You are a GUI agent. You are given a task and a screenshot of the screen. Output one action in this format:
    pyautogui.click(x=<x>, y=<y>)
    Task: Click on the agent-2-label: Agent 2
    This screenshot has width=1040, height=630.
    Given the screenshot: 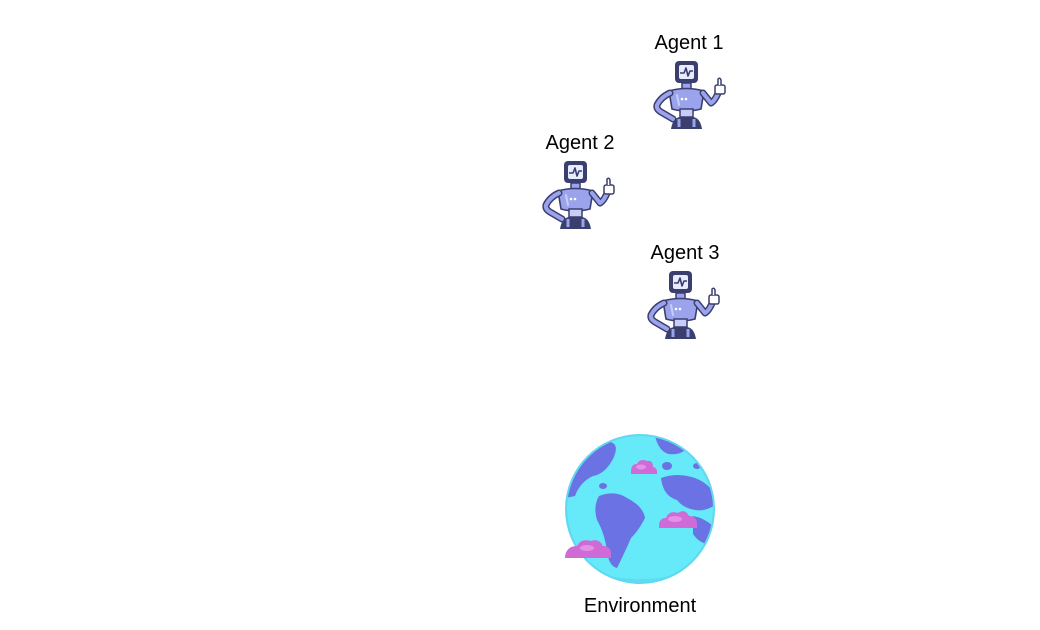 What is the action you would take?
    pyautogui.click(x=580, y=143)
    